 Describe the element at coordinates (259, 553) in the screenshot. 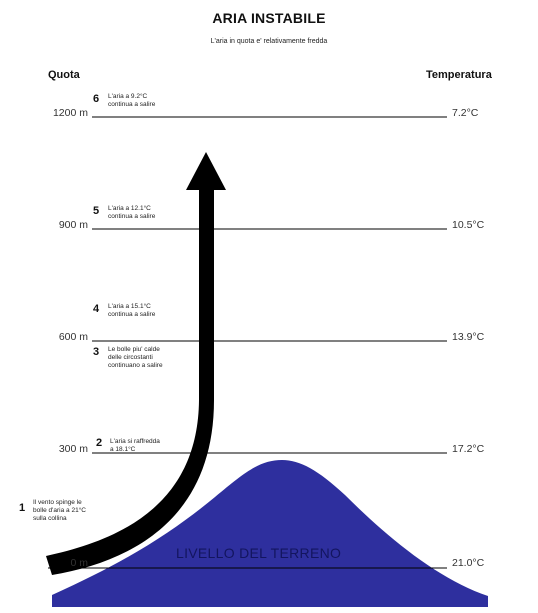

I see `ground-level-label: LIVELLO DEL TERRENO` at that location.